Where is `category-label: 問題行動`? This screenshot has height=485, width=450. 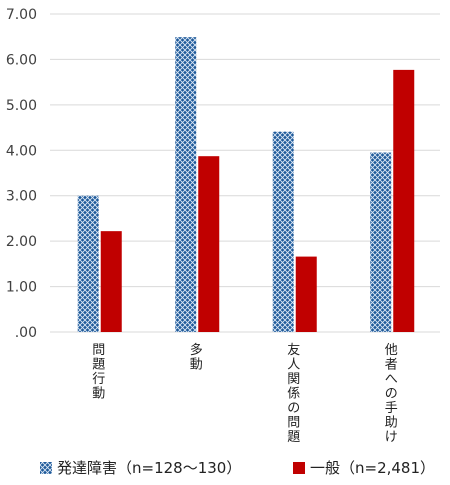
category-label: 問題行動 is located at coordinates (98, 372).